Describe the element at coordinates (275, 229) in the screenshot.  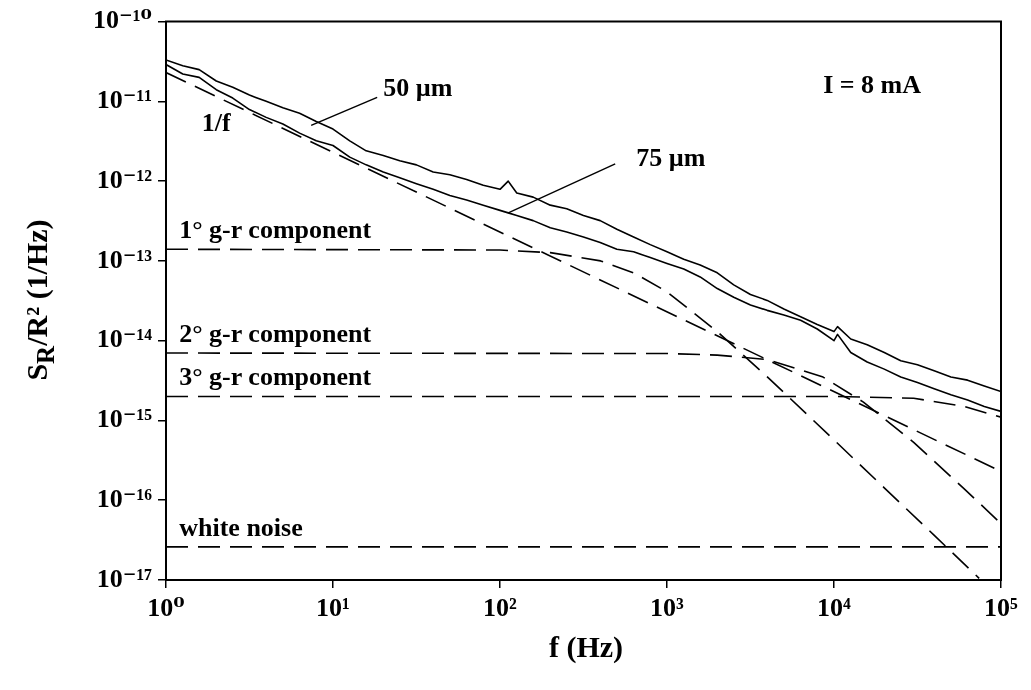
I see `annotation: 1° g-r component` at that location.